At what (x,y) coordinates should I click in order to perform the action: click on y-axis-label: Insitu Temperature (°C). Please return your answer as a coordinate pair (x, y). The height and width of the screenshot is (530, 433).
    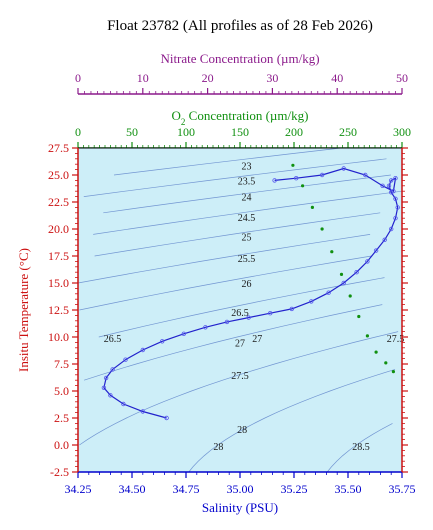
    Looking at the image, I should click on (23, 310).